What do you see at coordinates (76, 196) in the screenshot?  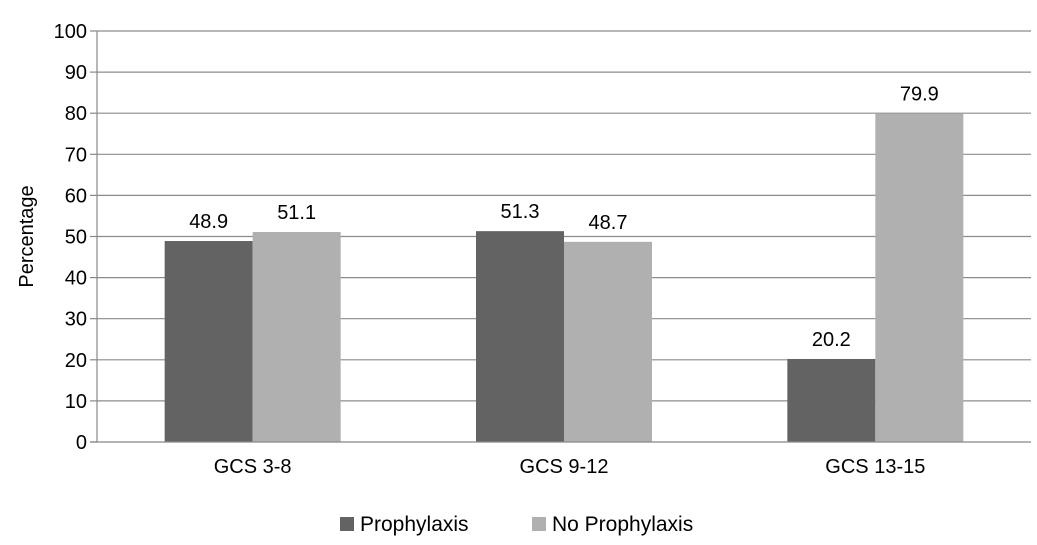 I see `y-tick-label: 60` at bounding box center [76, 196].